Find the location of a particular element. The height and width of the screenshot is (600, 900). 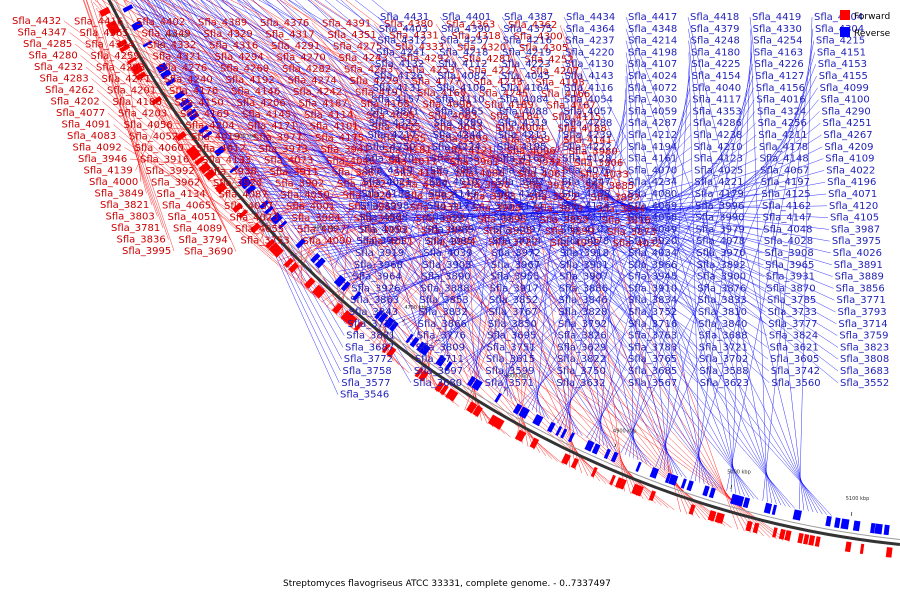

gene-label-reverse: Sfla_3763 is located at coordinates (652, 336).